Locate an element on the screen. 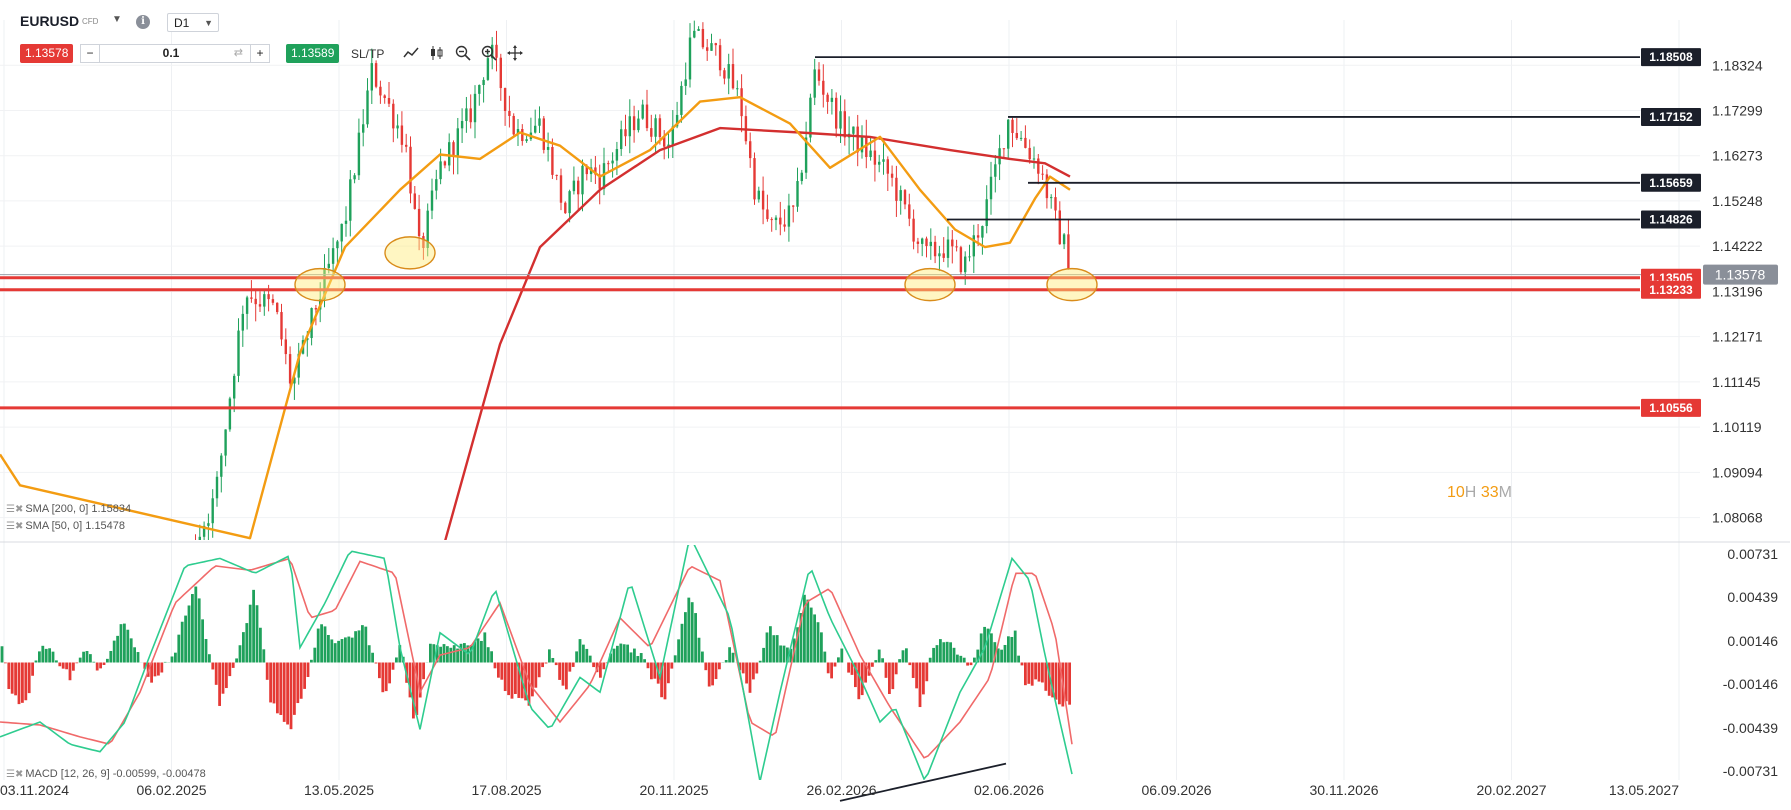 Image resolution: width=1791 pixels, height=810 pixels. level-label: 1.13233 is located at coordinates (1671, 289).